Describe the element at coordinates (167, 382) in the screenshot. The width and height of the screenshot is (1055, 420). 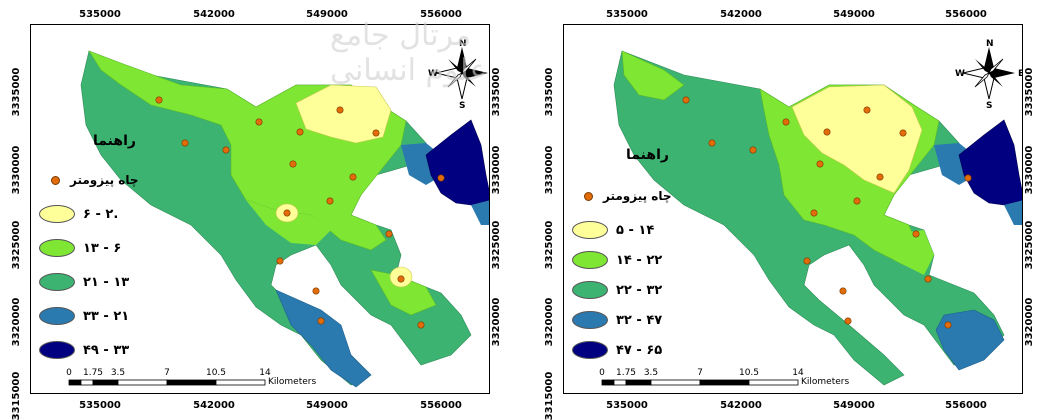
I see `scale-bar` at that location.